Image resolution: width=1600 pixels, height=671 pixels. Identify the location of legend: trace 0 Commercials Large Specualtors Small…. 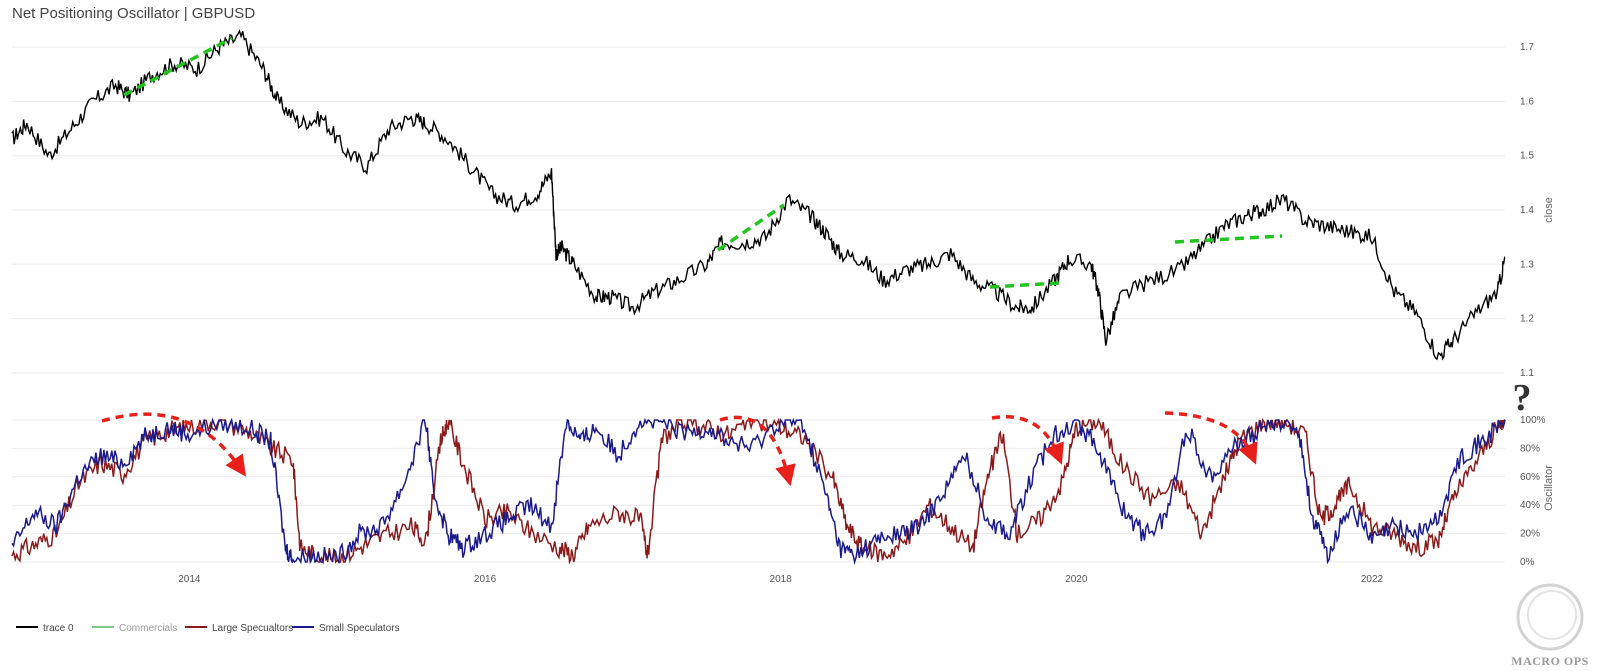
(208, 628).